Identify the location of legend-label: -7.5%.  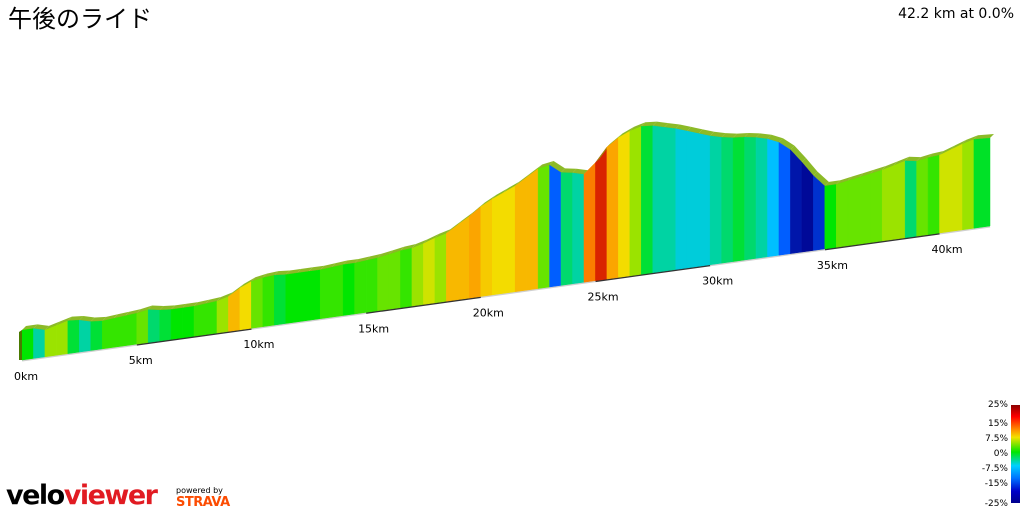
(994, 469).